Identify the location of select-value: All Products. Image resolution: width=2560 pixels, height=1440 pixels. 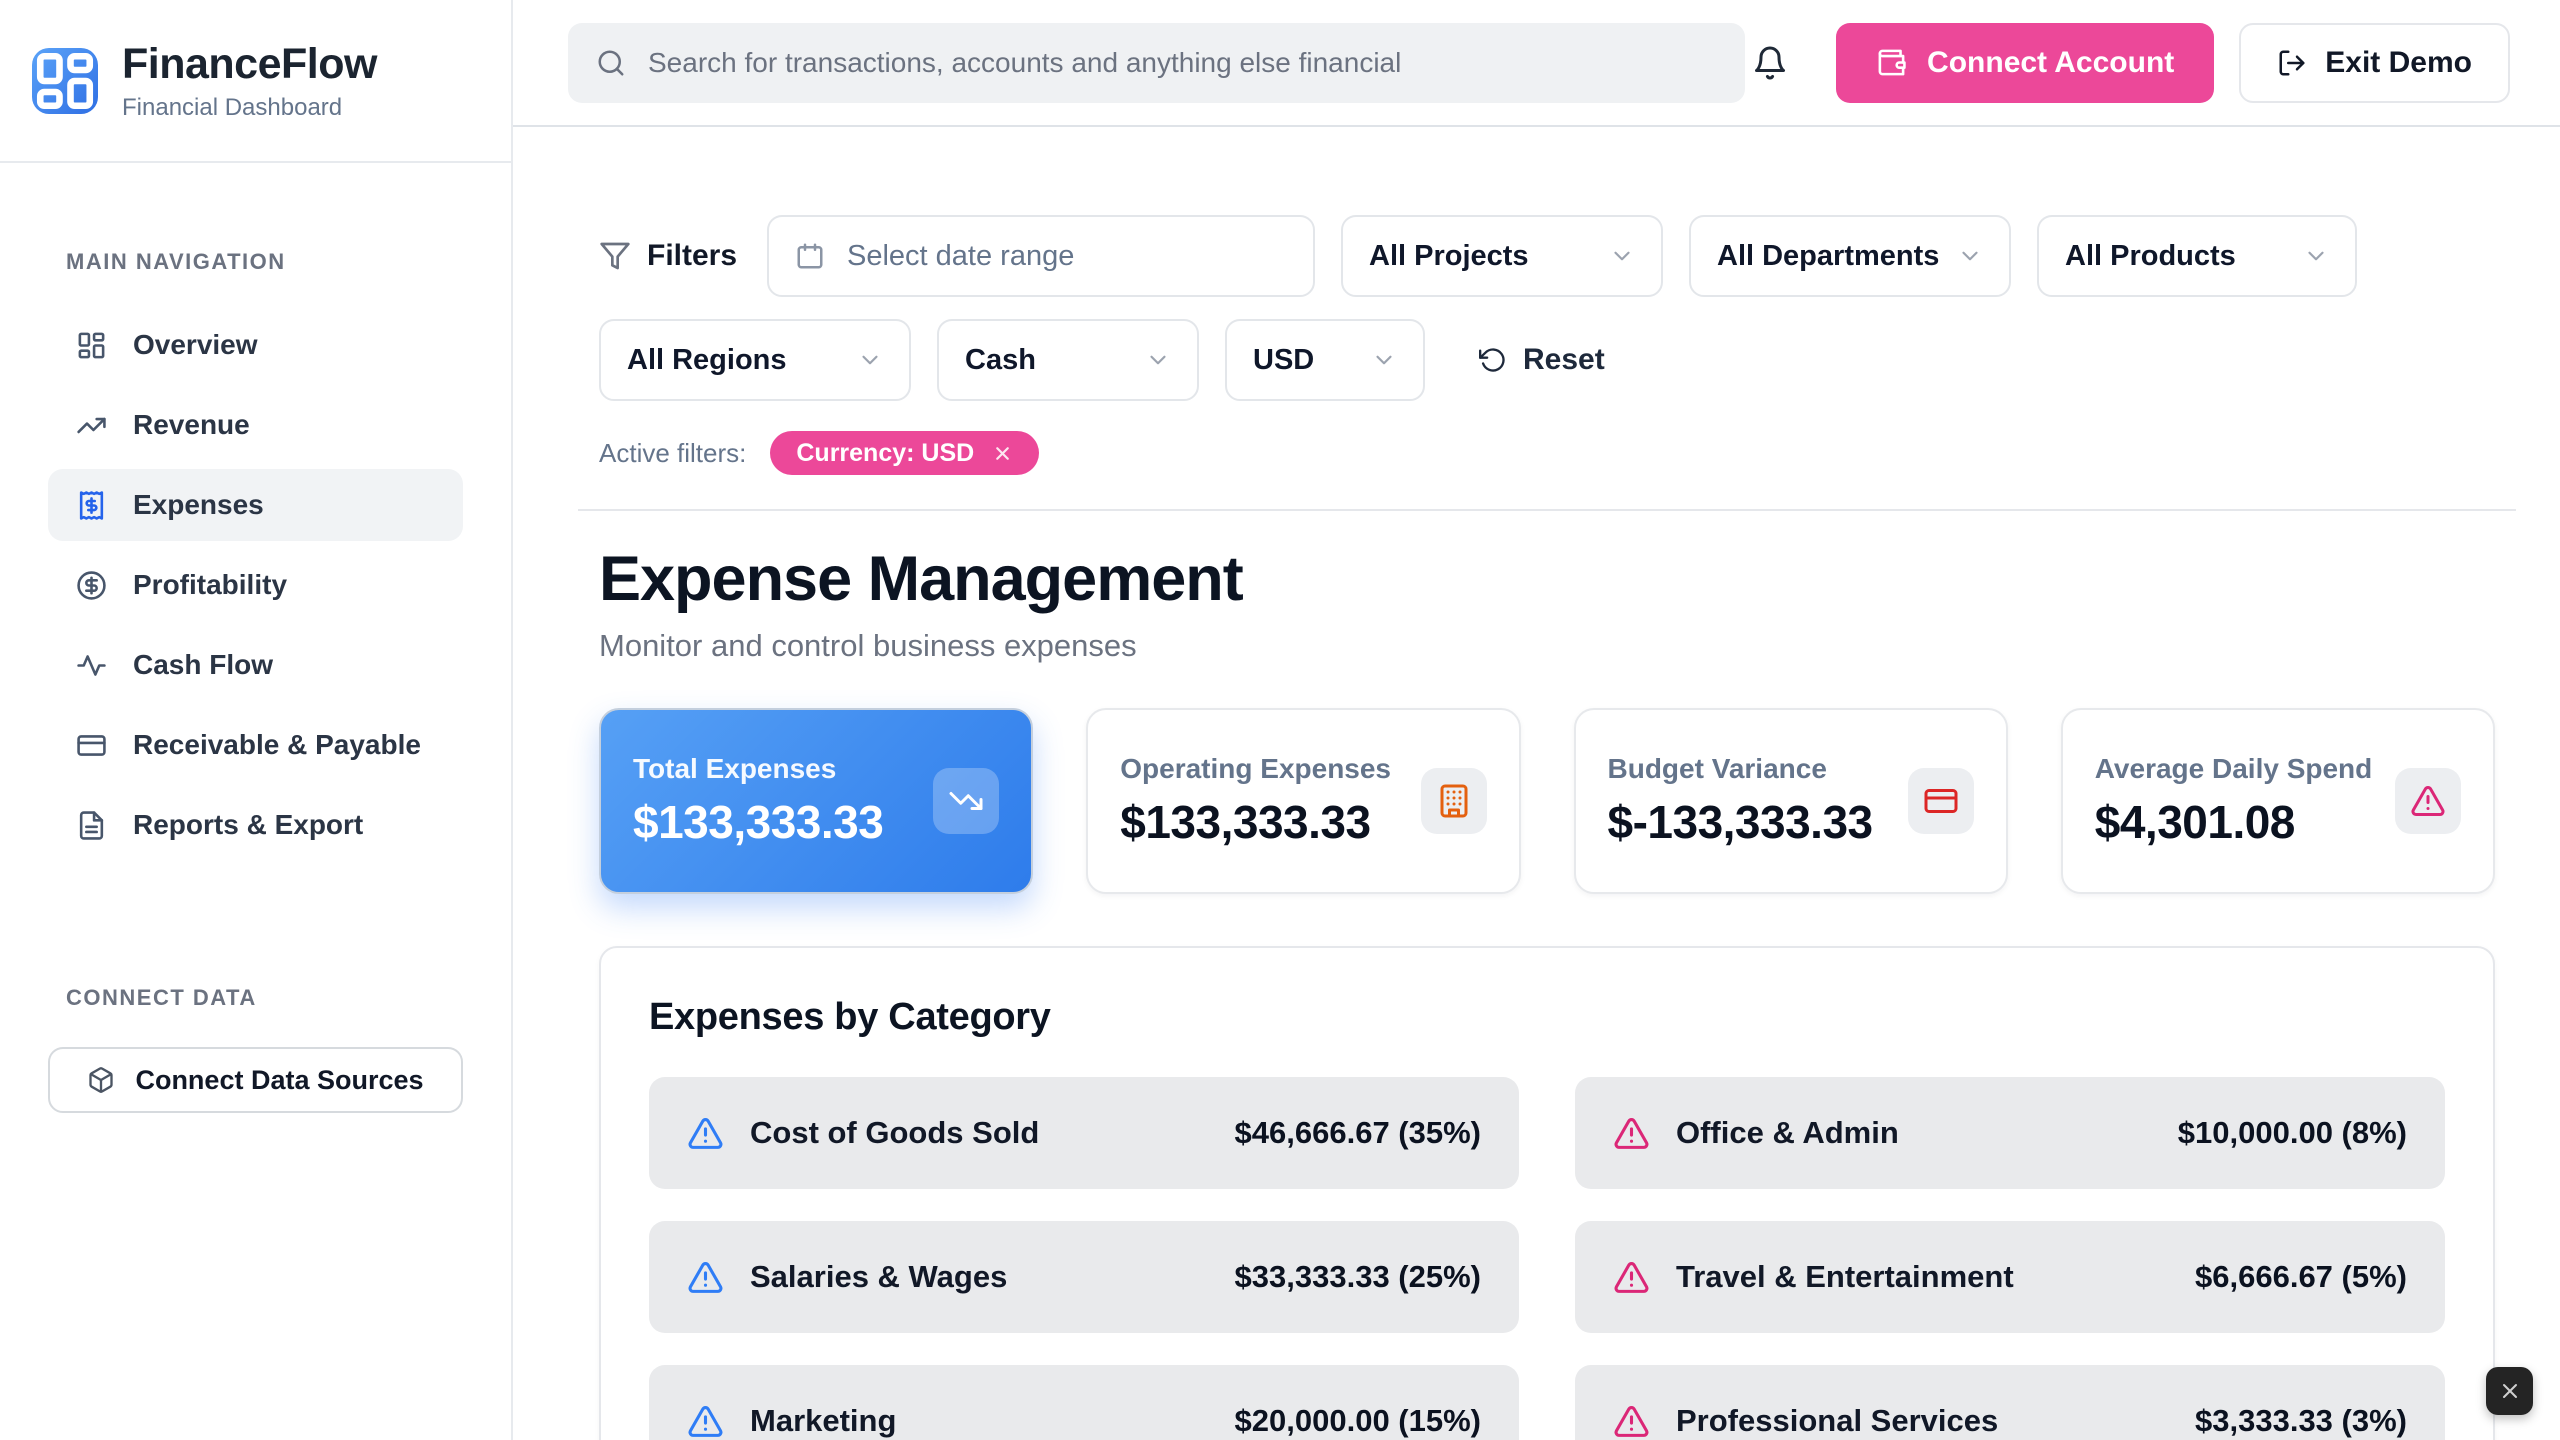
(2150, 255).